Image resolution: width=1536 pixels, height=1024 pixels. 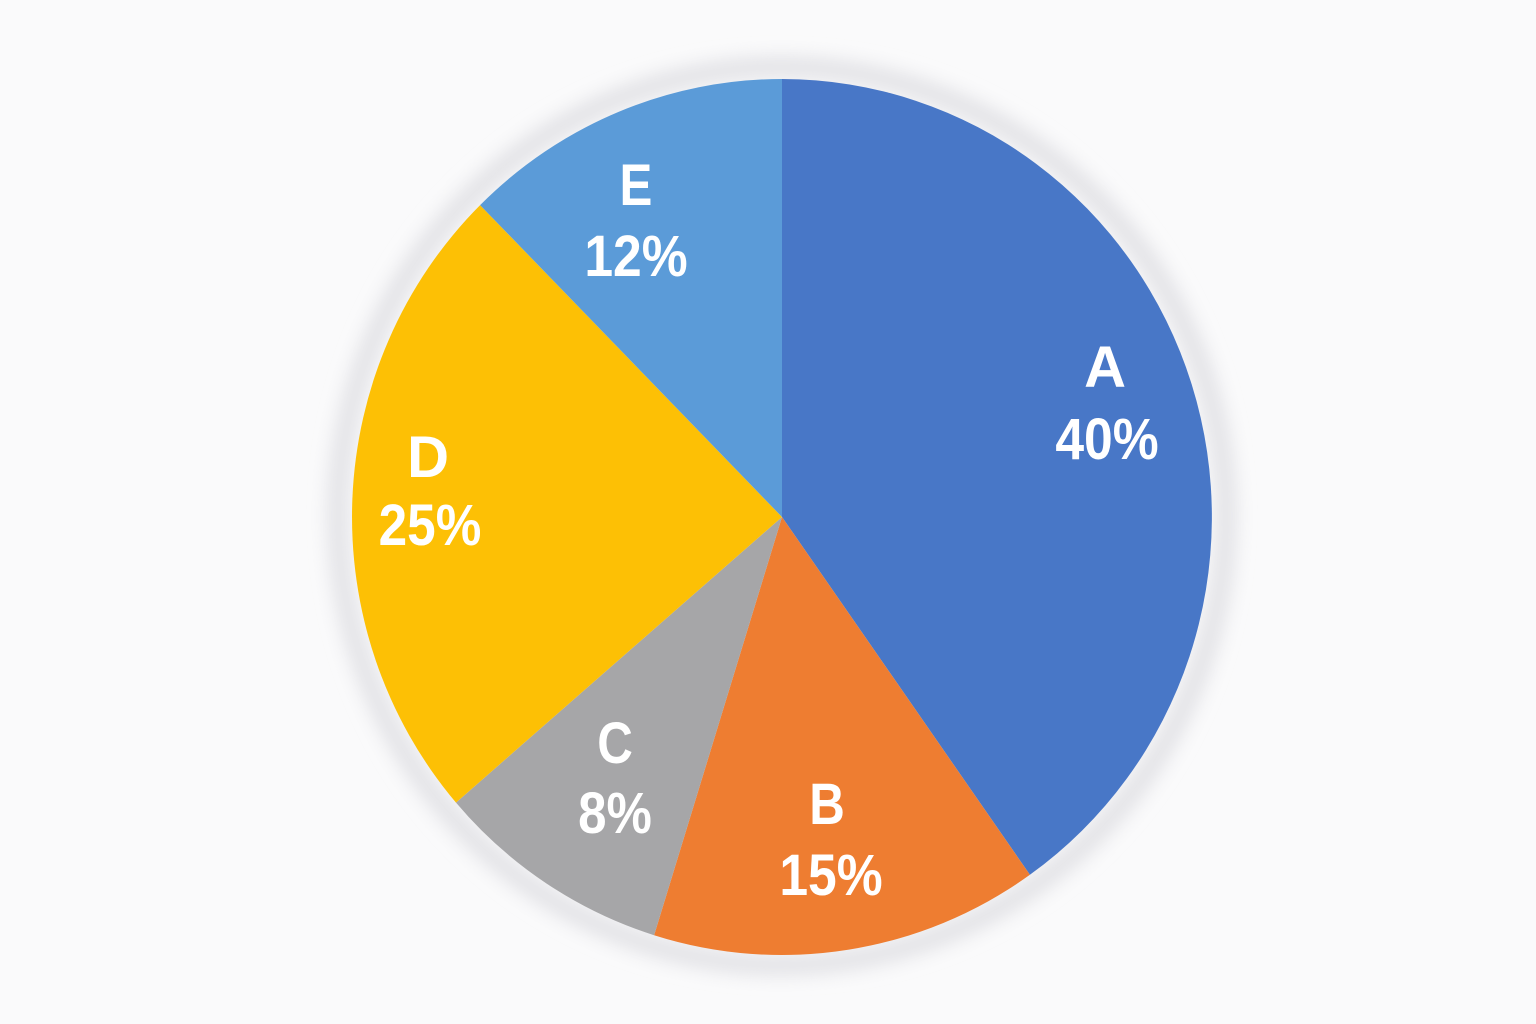 I want to click on svg-text: 12%, so click(x=635, y=255).